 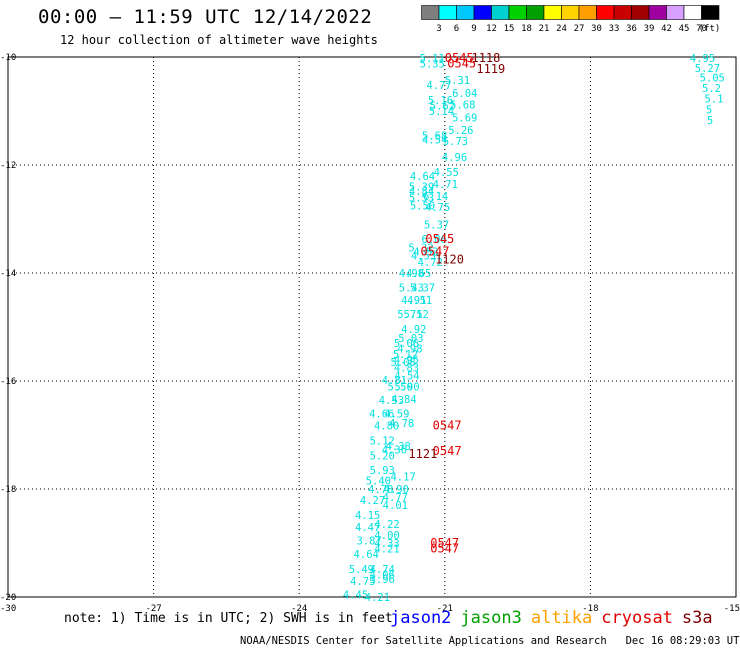 What do you see at coordinates (410, 339) in the screenshot?
I see `wave-height-label: 5.03` at bounding box center [410, 339].